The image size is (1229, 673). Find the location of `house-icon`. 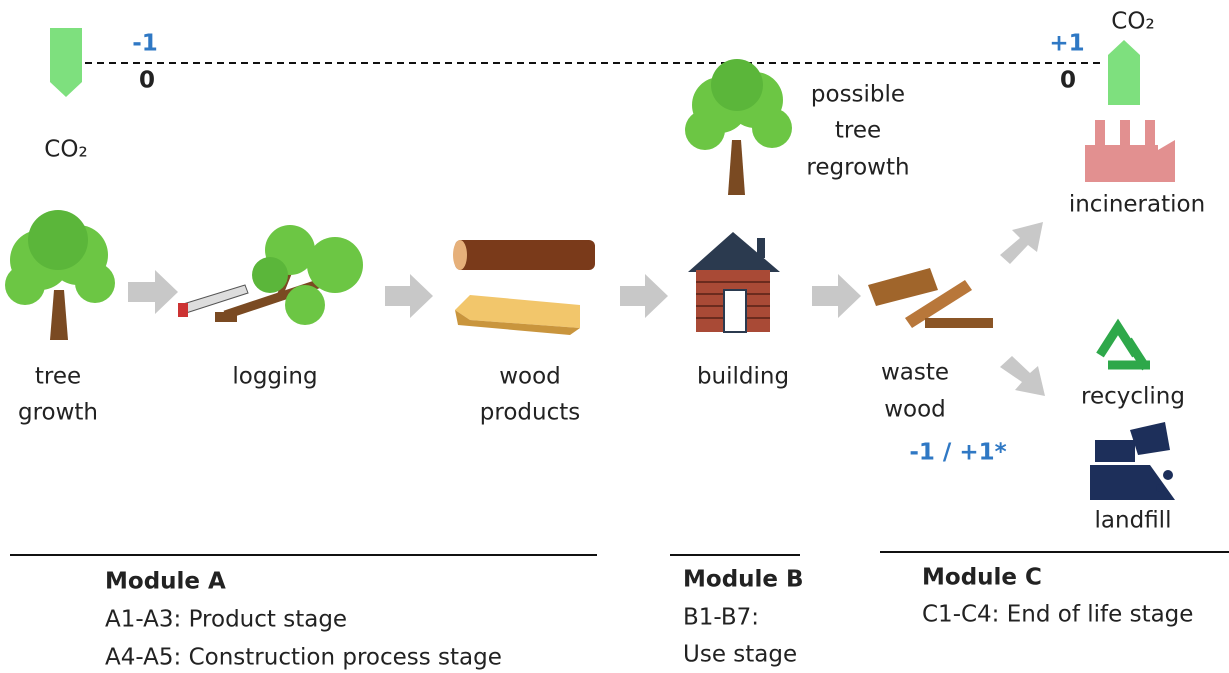

house-icon is located at coordinates (734, 282).